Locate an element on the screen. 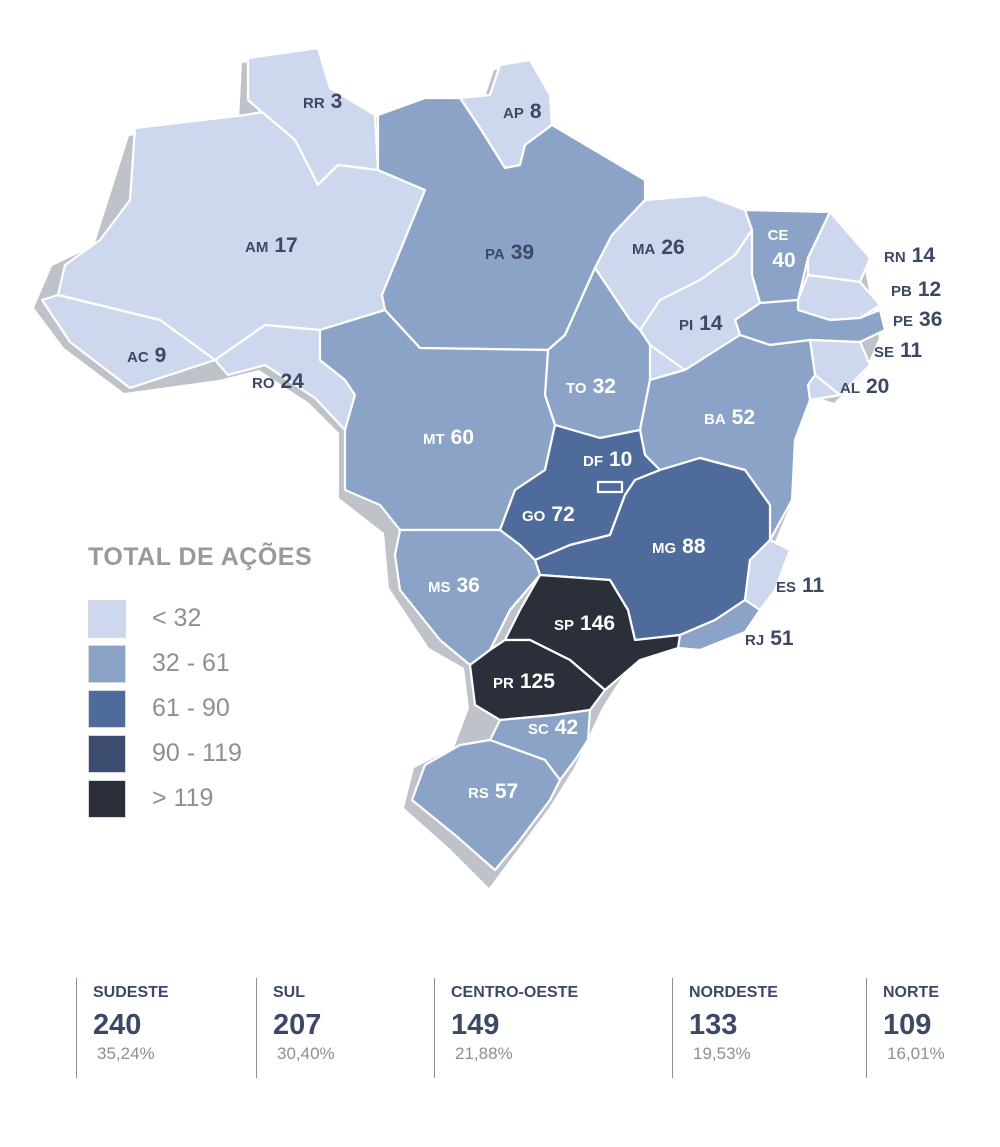 The image size is (1000, 1147). state-label-se: SE 11 is located at coordinates (898, 350).